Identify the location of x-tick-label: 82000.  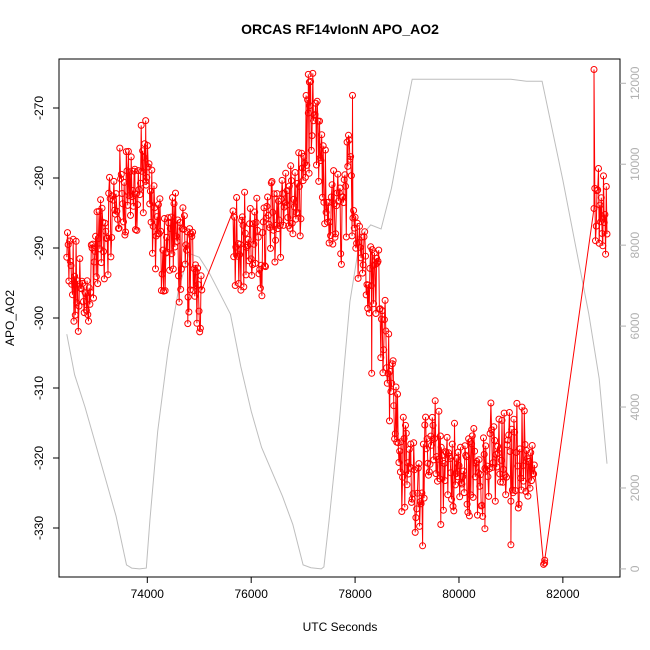
(563, 594).